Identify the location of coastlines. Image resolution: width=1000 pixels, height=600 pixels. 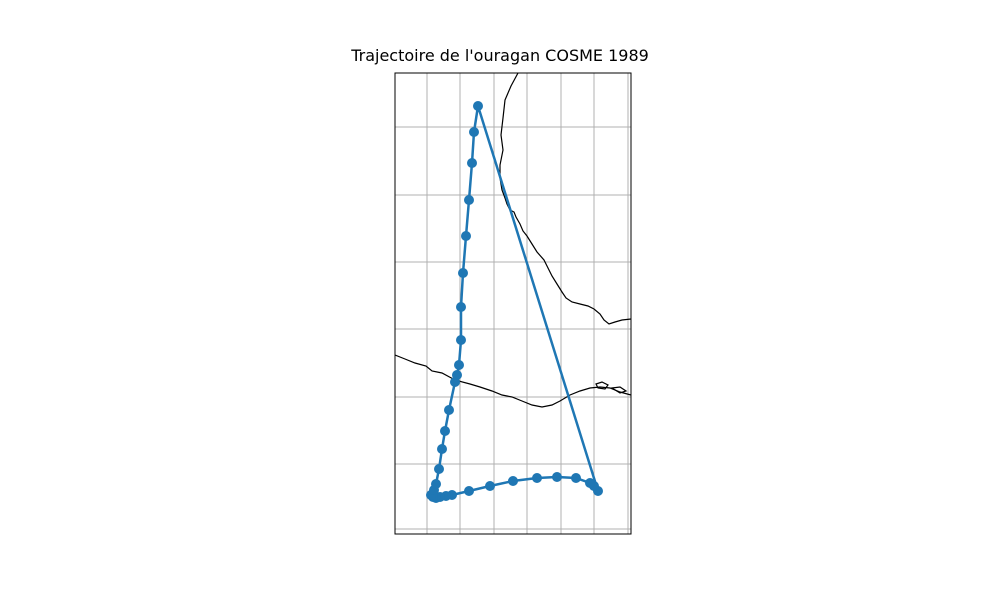
(513, 240).